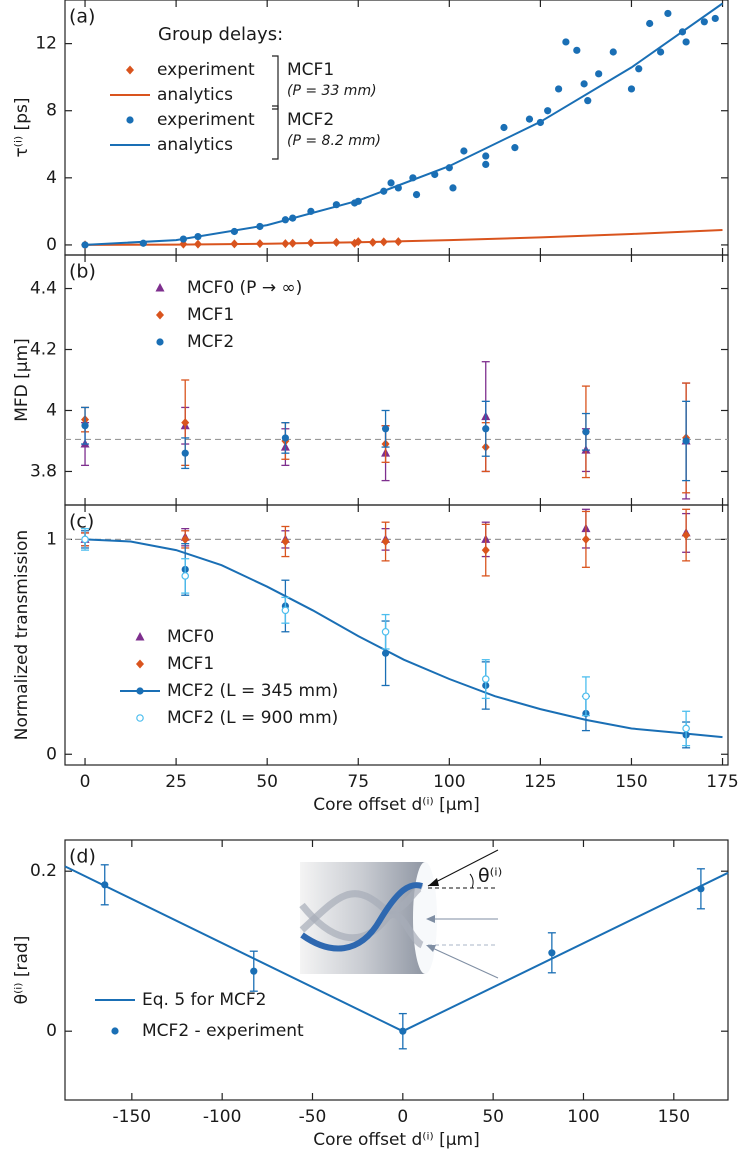  What do you see at coordinates (206, 120) in the screenshot?
I see `legend-label: experiment` at bounding box center [206, 120].